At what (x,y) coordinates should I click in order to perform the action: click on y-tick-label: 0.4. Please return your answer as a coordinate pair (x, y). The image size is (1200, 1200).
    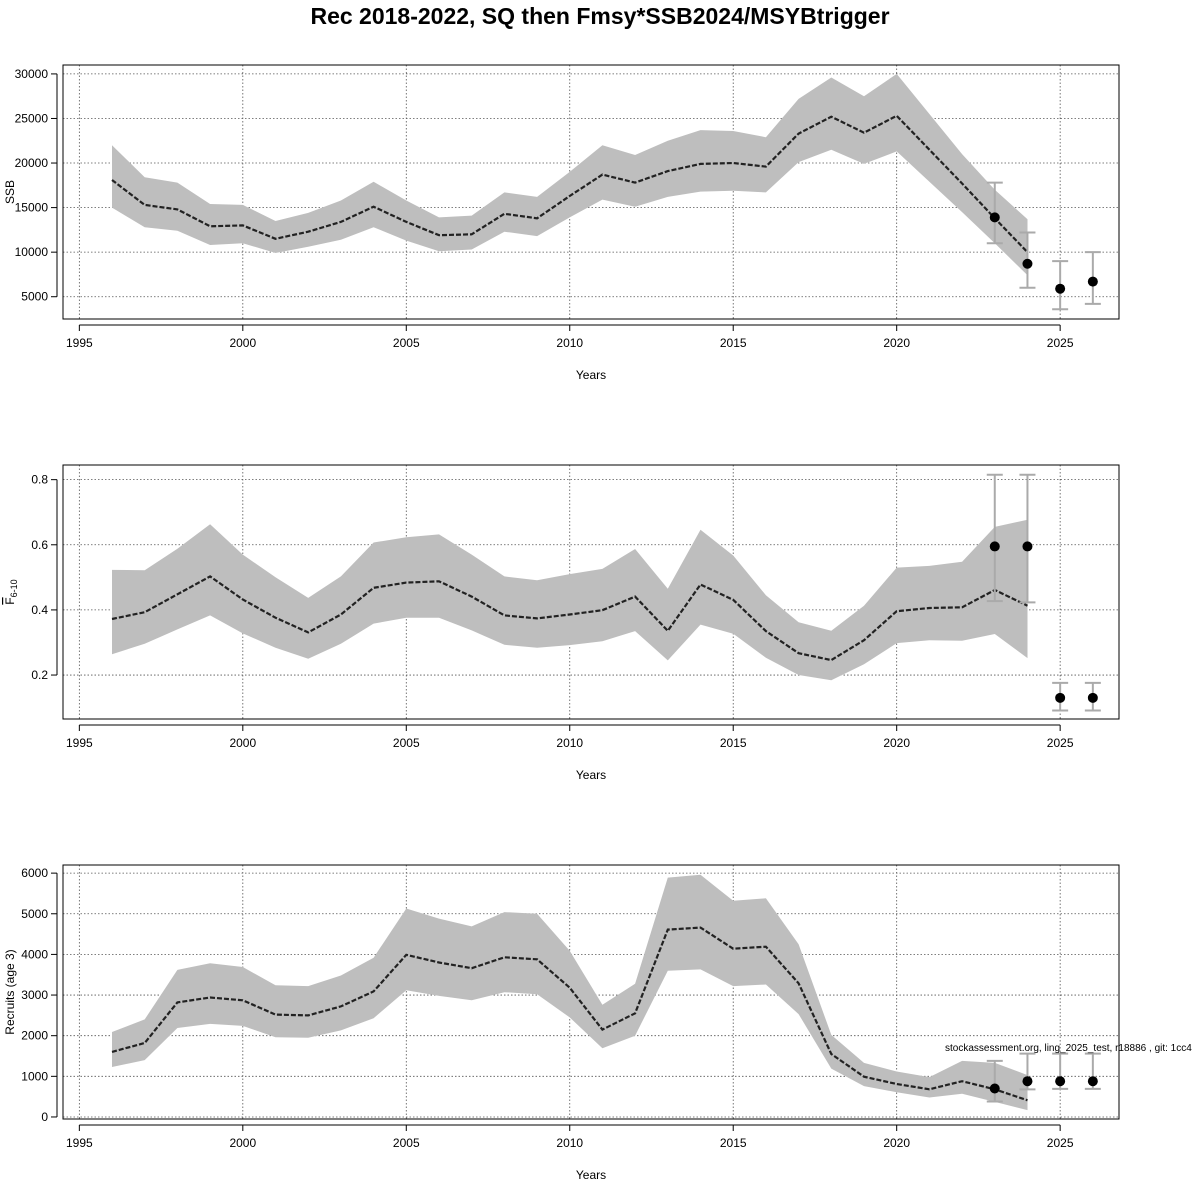
    Looking at the image, I should click on (39, 610).